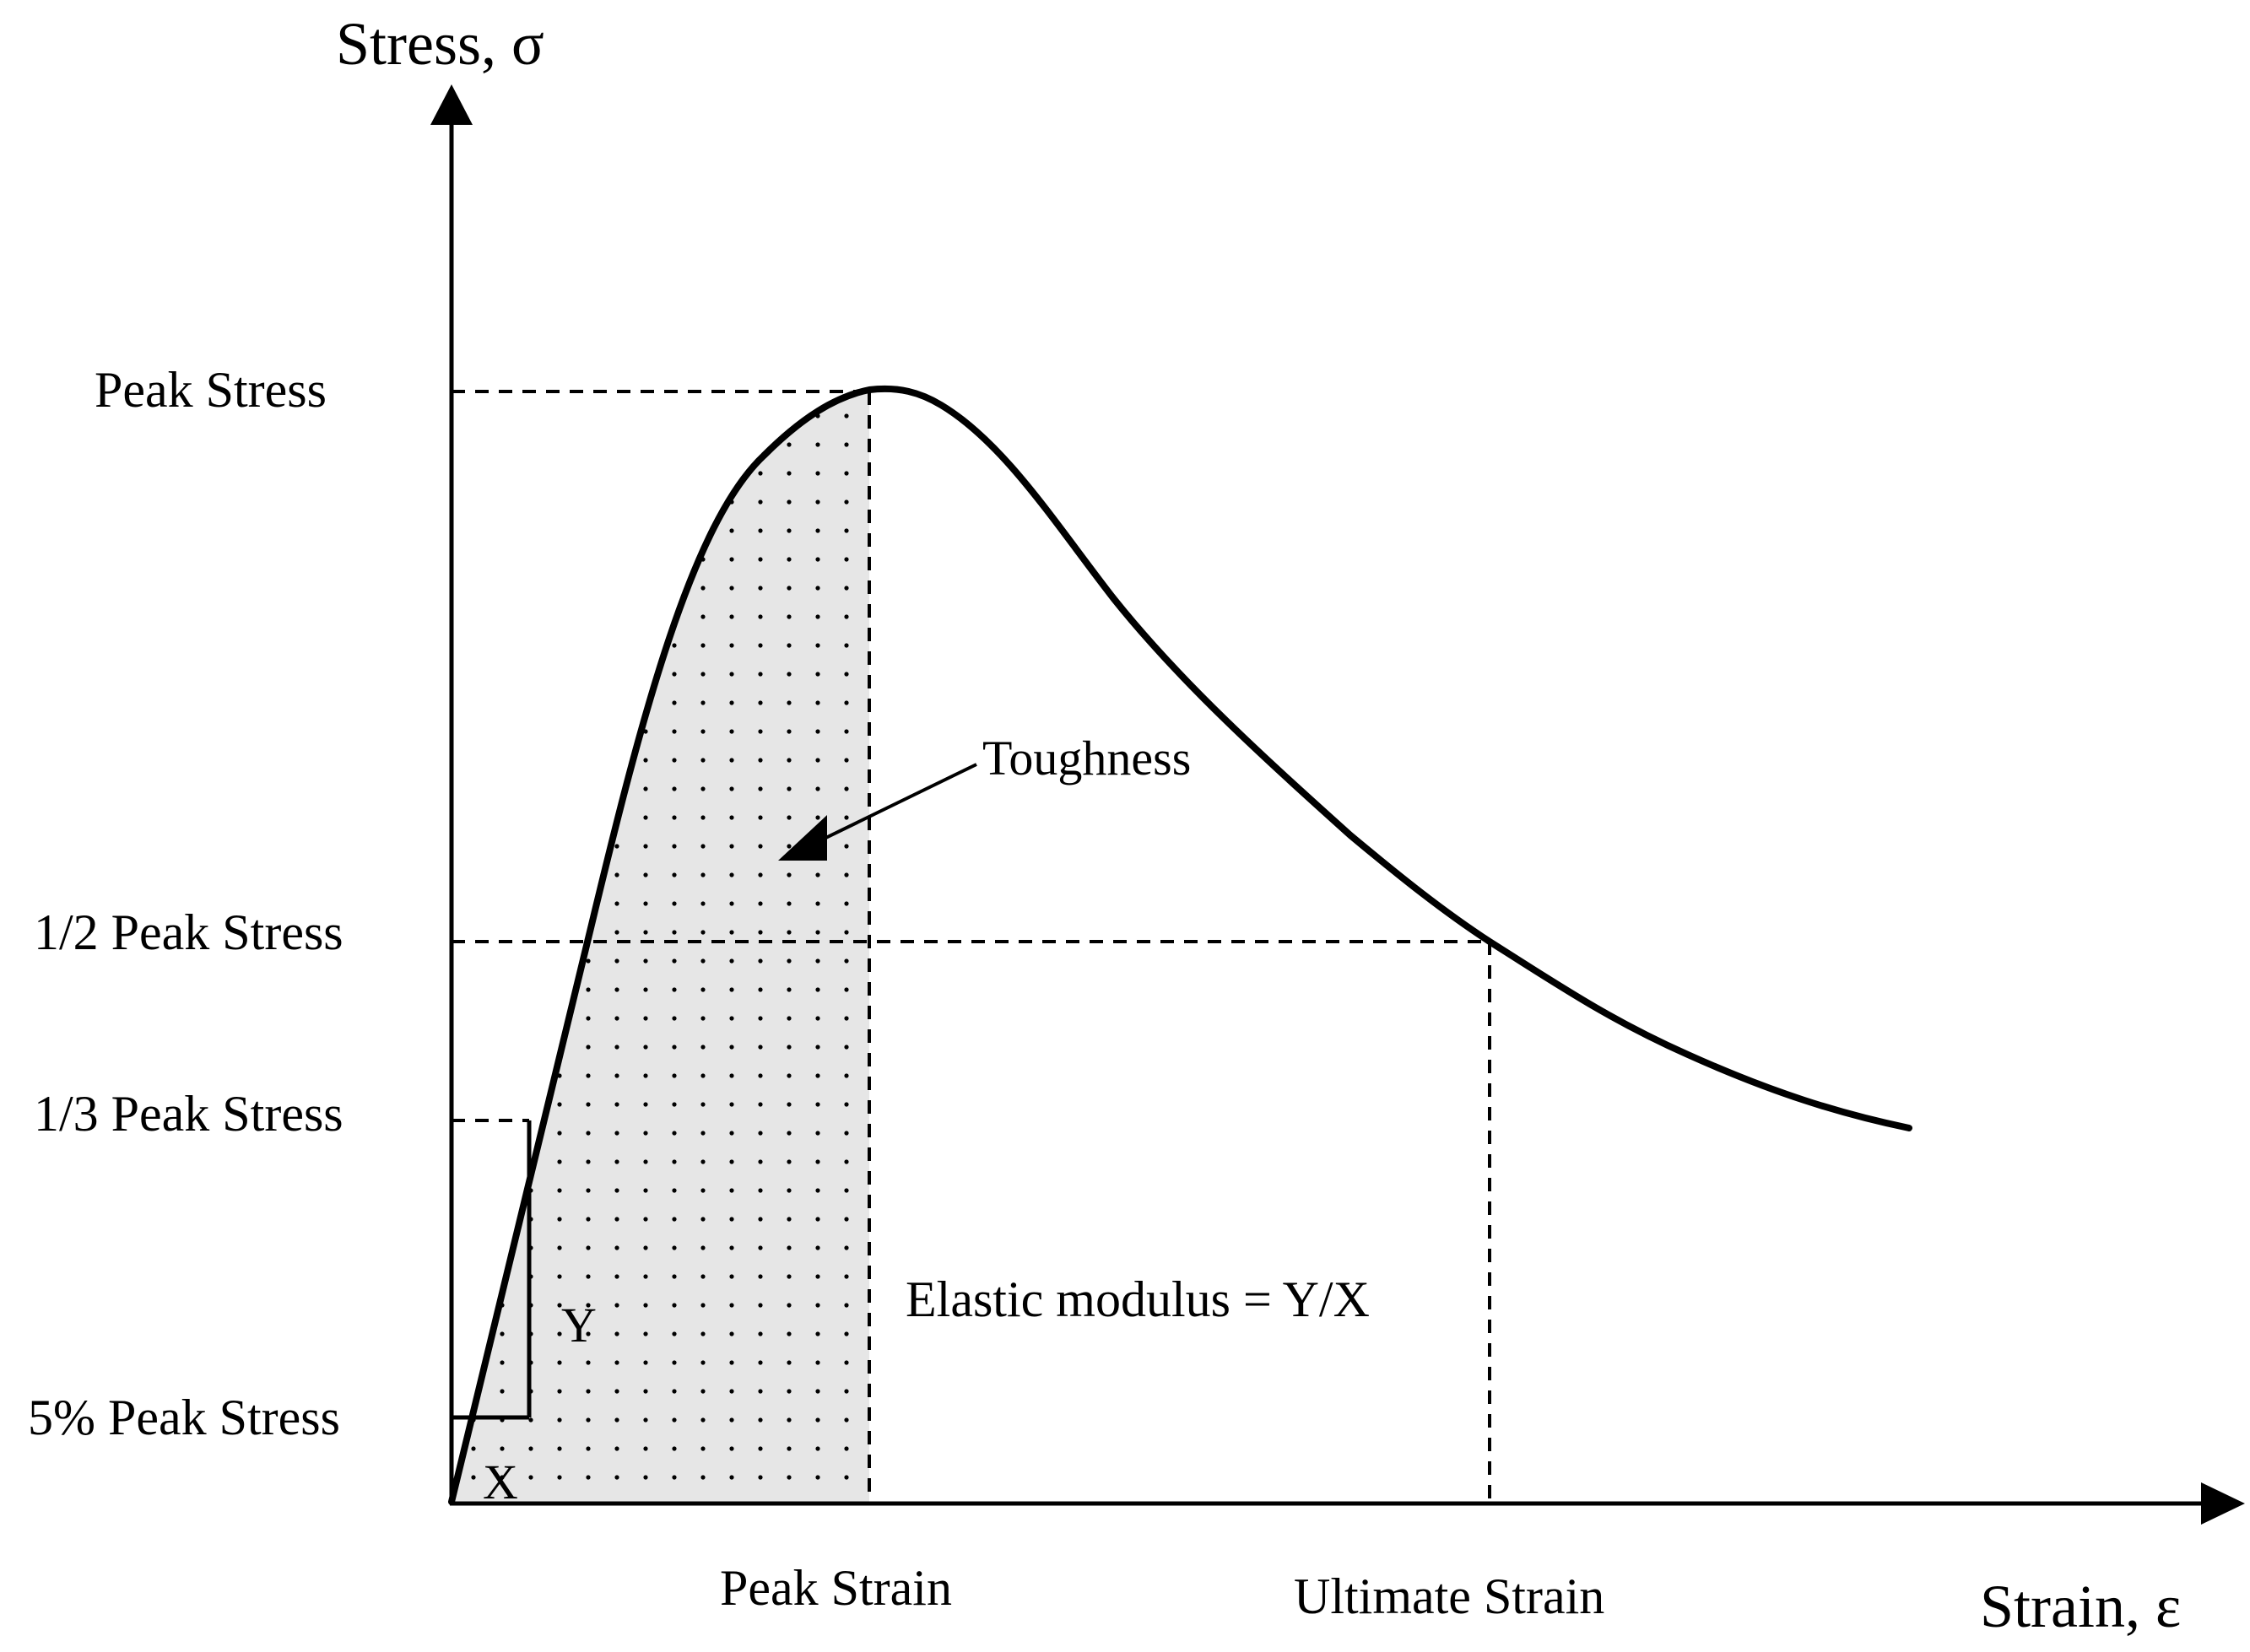 This screenshot has width=2250, height=1652. What do you see at coordinates (893, 805) in the screenshot?
I see `toughness-pointer-line` at bounding box center [893, 805].